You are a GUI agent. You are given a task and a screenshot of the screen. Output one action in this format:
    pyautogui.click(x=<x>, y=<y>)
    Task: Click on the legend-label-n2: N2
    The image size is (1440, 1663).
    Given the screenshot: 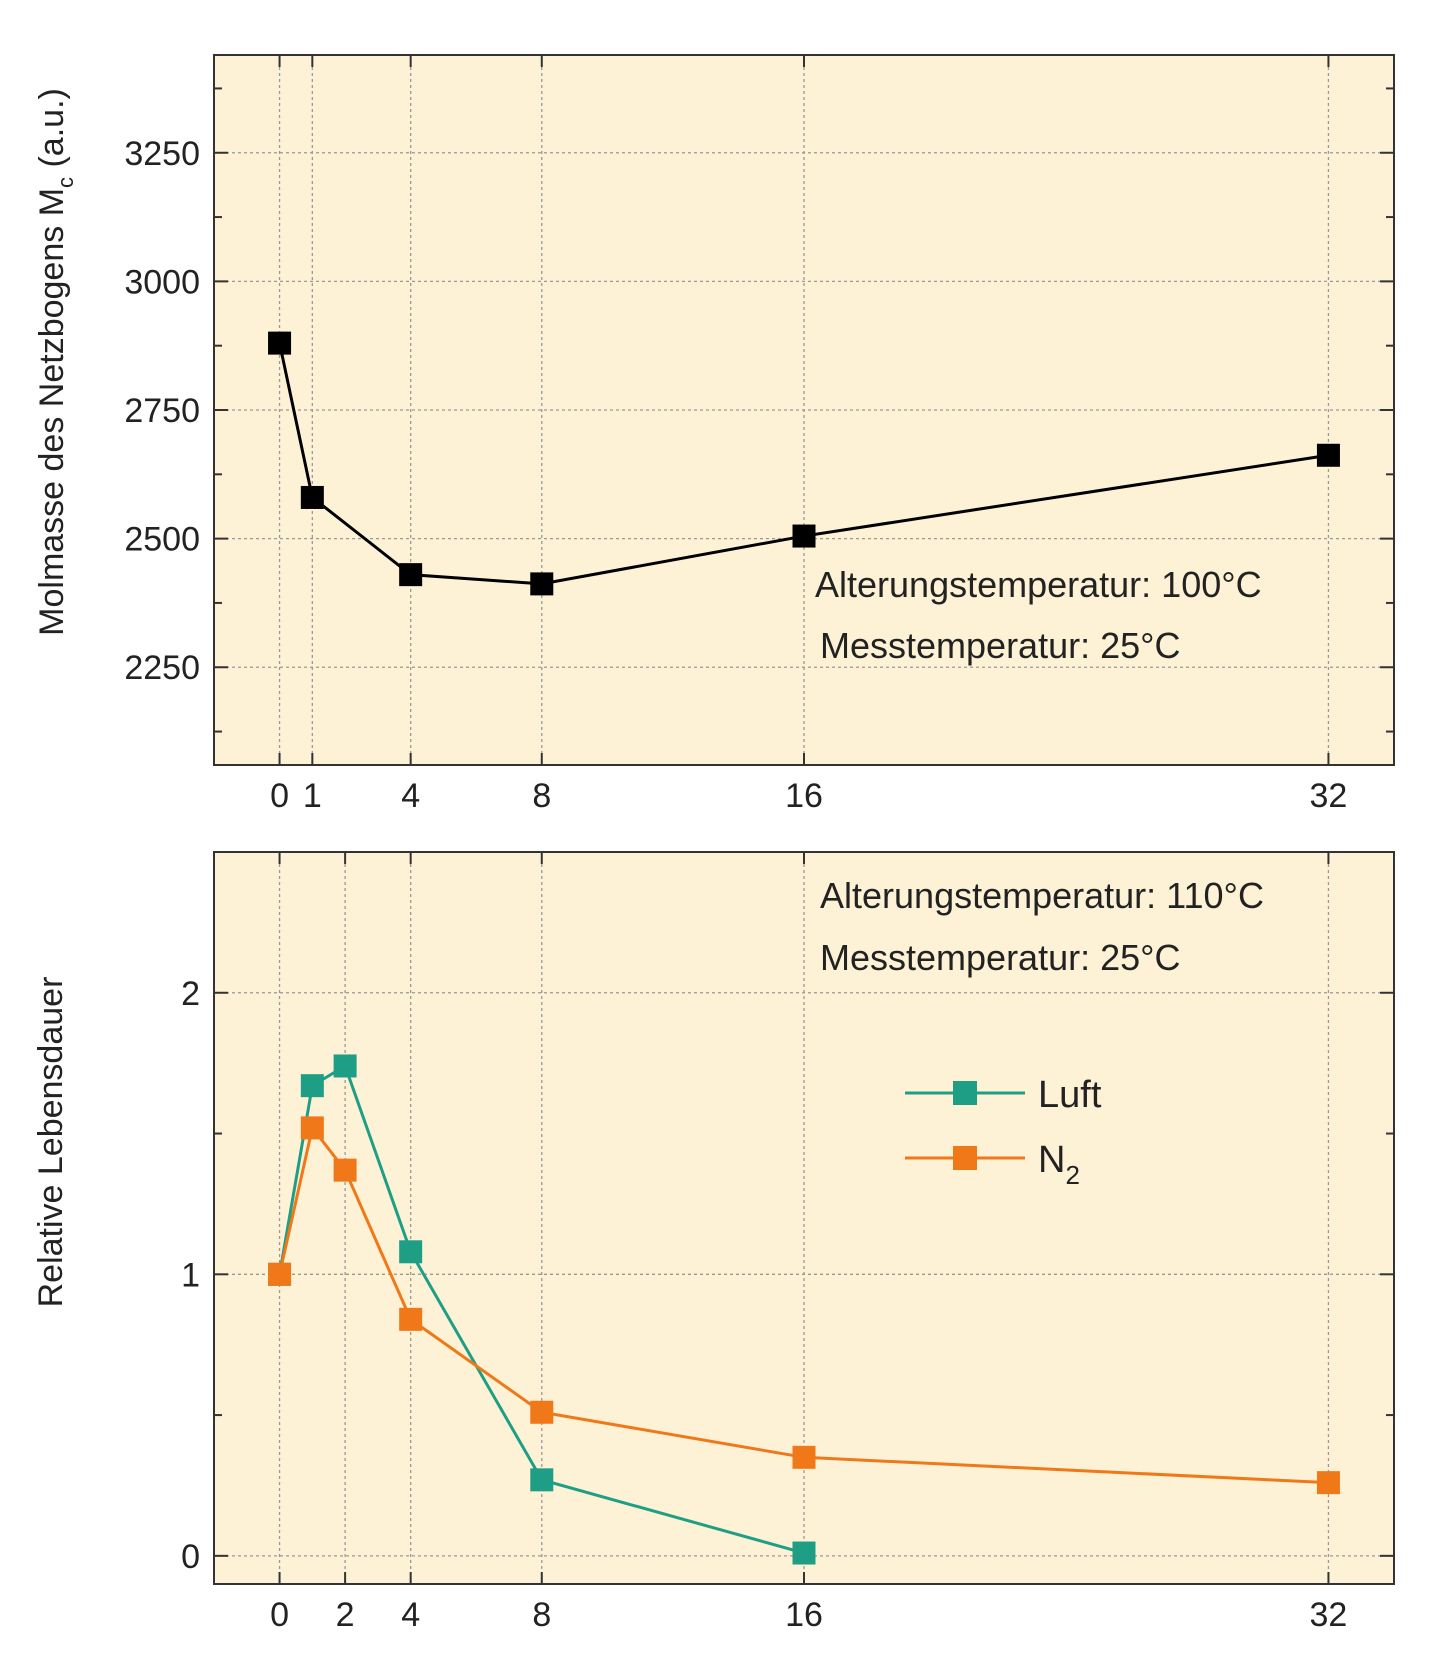 What is the action you would take?
    pyautogui.click(x=1059, y=1164)
    